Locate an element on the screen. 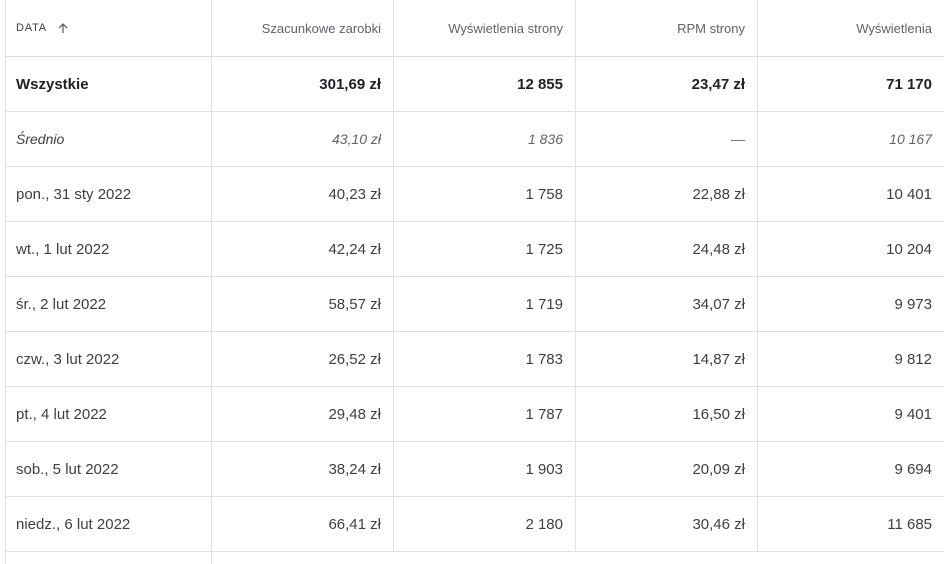 This screenshot has height=564, width=944. row-earnings: 26,52 zł is located at coordinates (302, 359).